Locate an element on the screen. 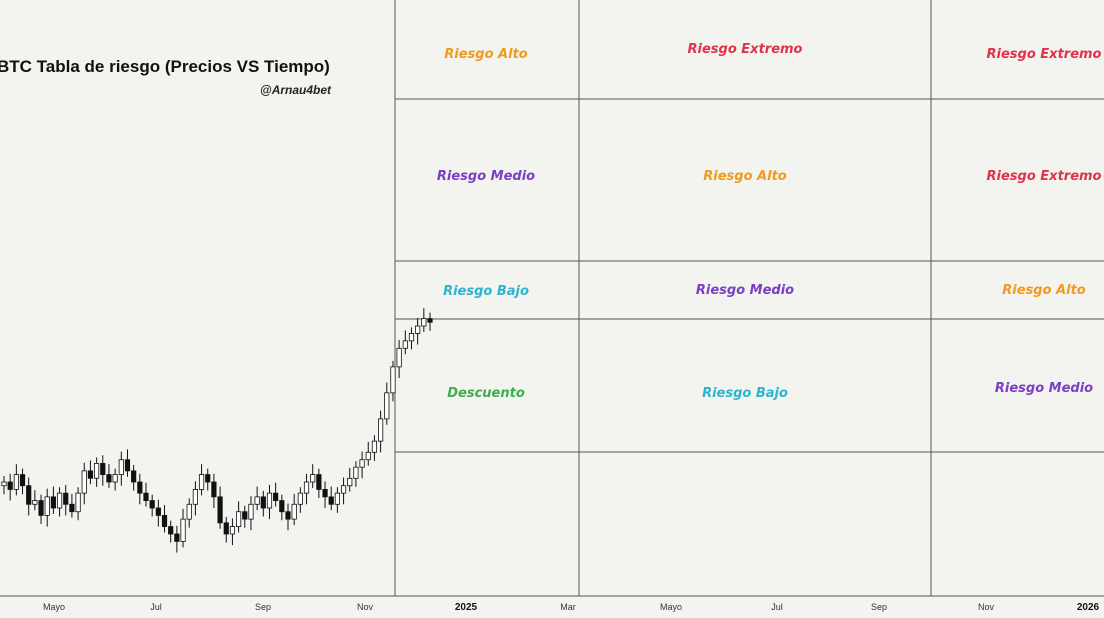  x-tick-label: Mar is located at coordinates (568, 607).